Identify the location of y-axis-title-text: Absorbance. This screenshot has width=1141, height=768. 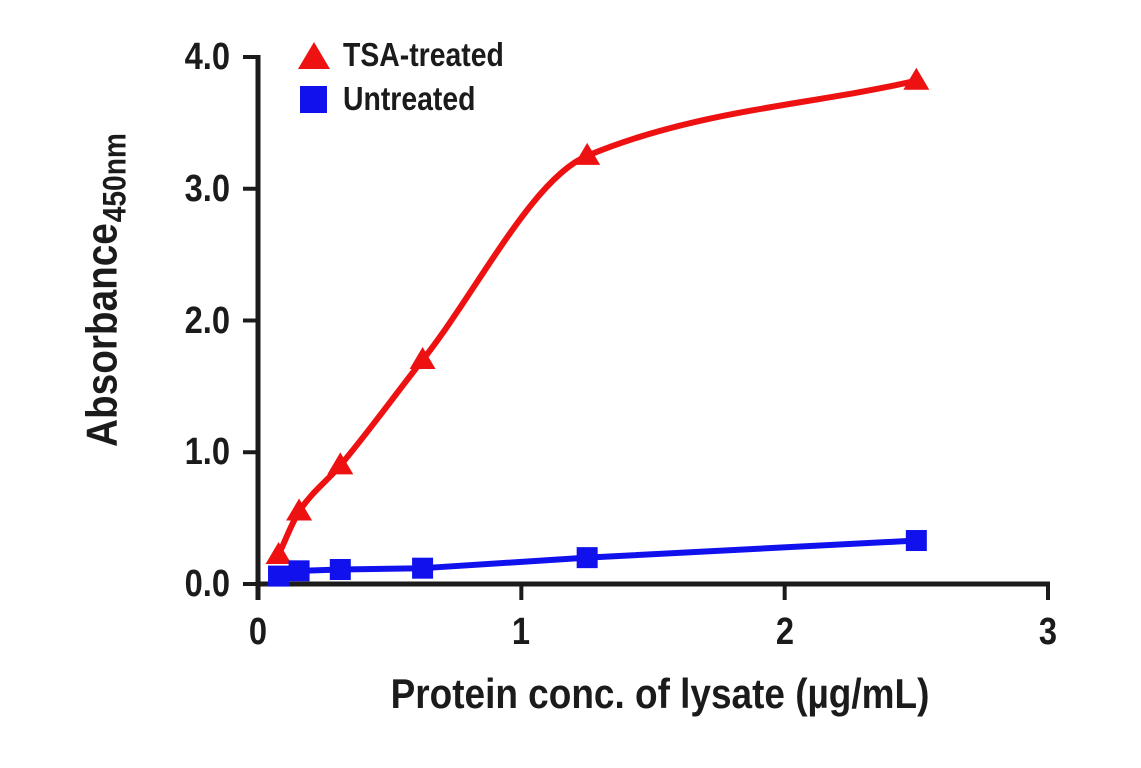
(102, 335).